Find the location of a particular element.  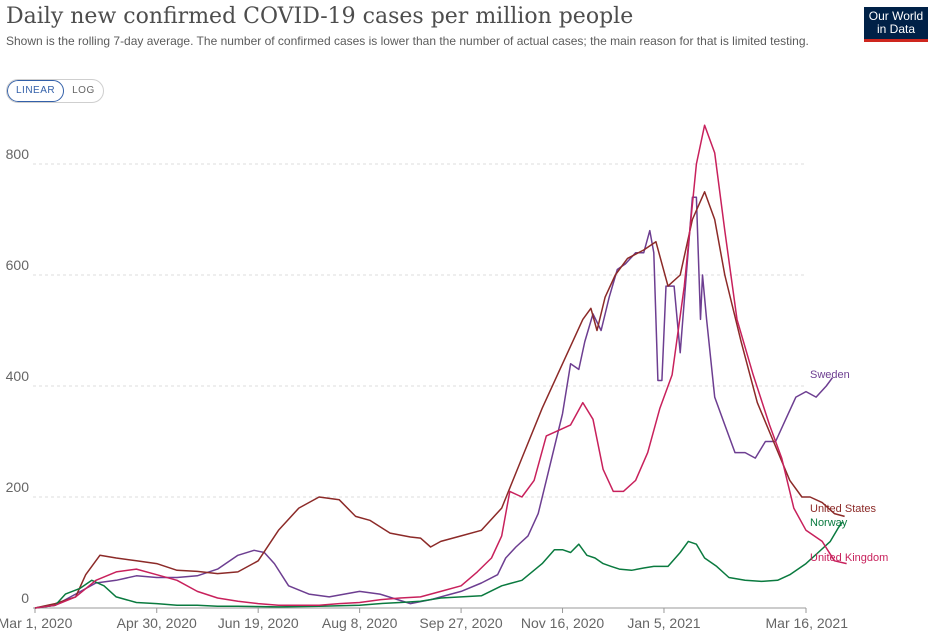

y-tick-label: 600 is located at coordinates (18, 265).